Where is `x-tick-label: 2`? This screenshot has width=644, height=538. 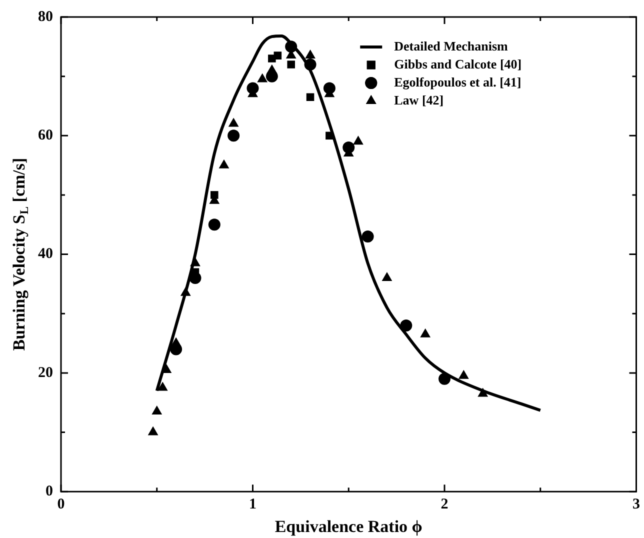 x-tick-label: 2 is located at coordinates (444, 504).